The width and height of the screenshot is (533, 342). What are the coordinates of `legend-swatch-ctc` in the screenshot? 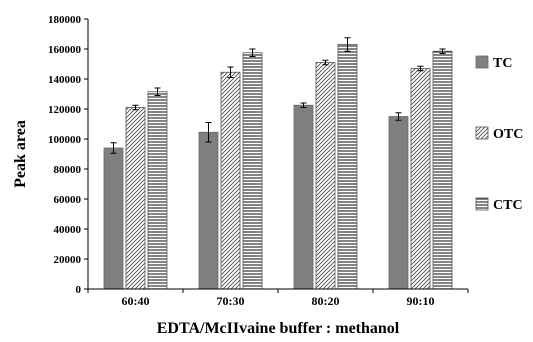 It's located at (482, 204).